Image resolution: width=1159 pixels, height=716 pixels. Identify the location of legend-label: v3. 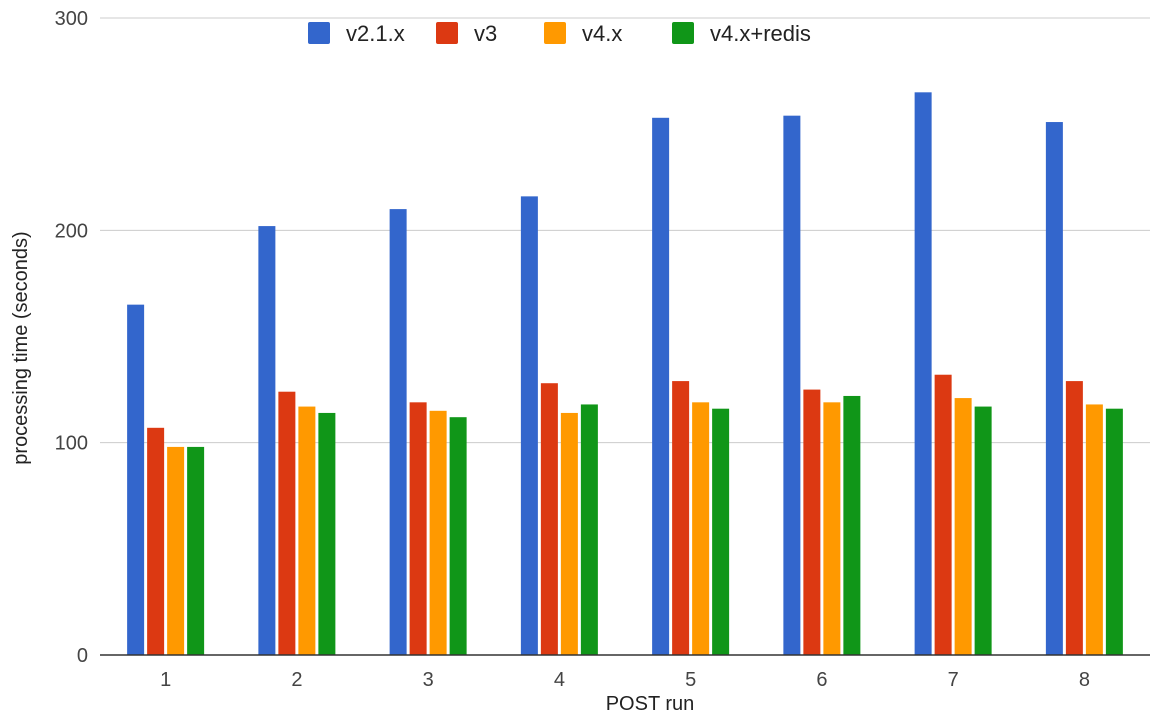
(485, 33).